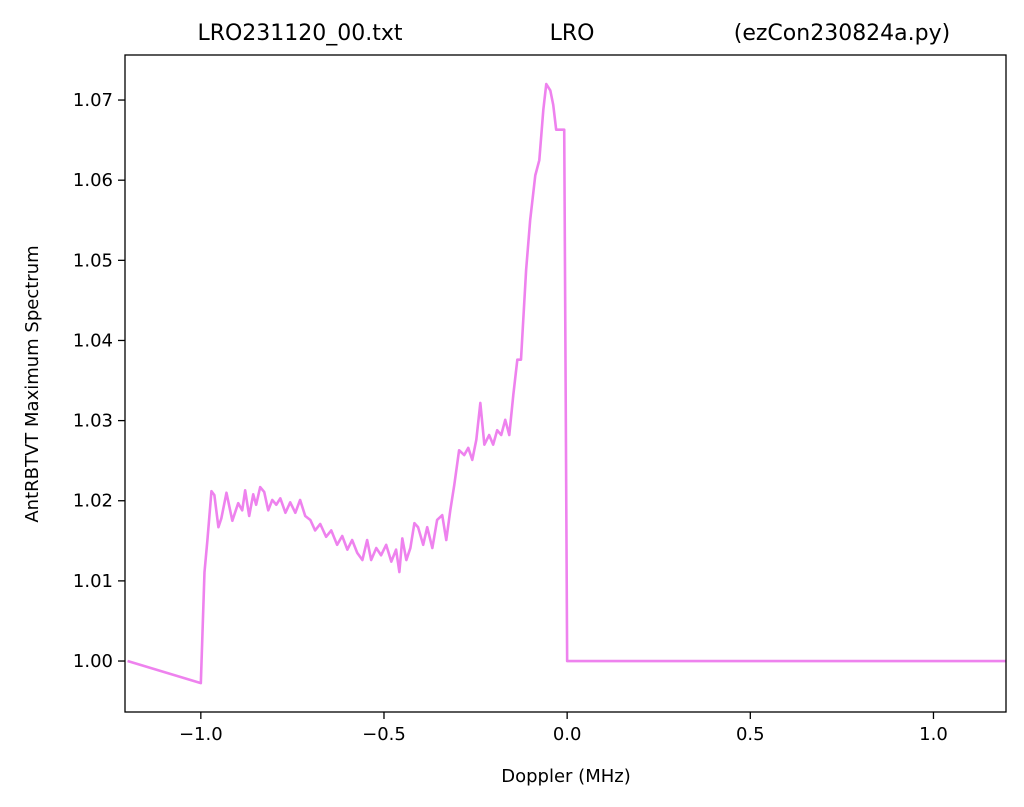  Describe the element at coordinates (384, 734) in the screenshot. I see `x-tick-label: −0.5` at that location.